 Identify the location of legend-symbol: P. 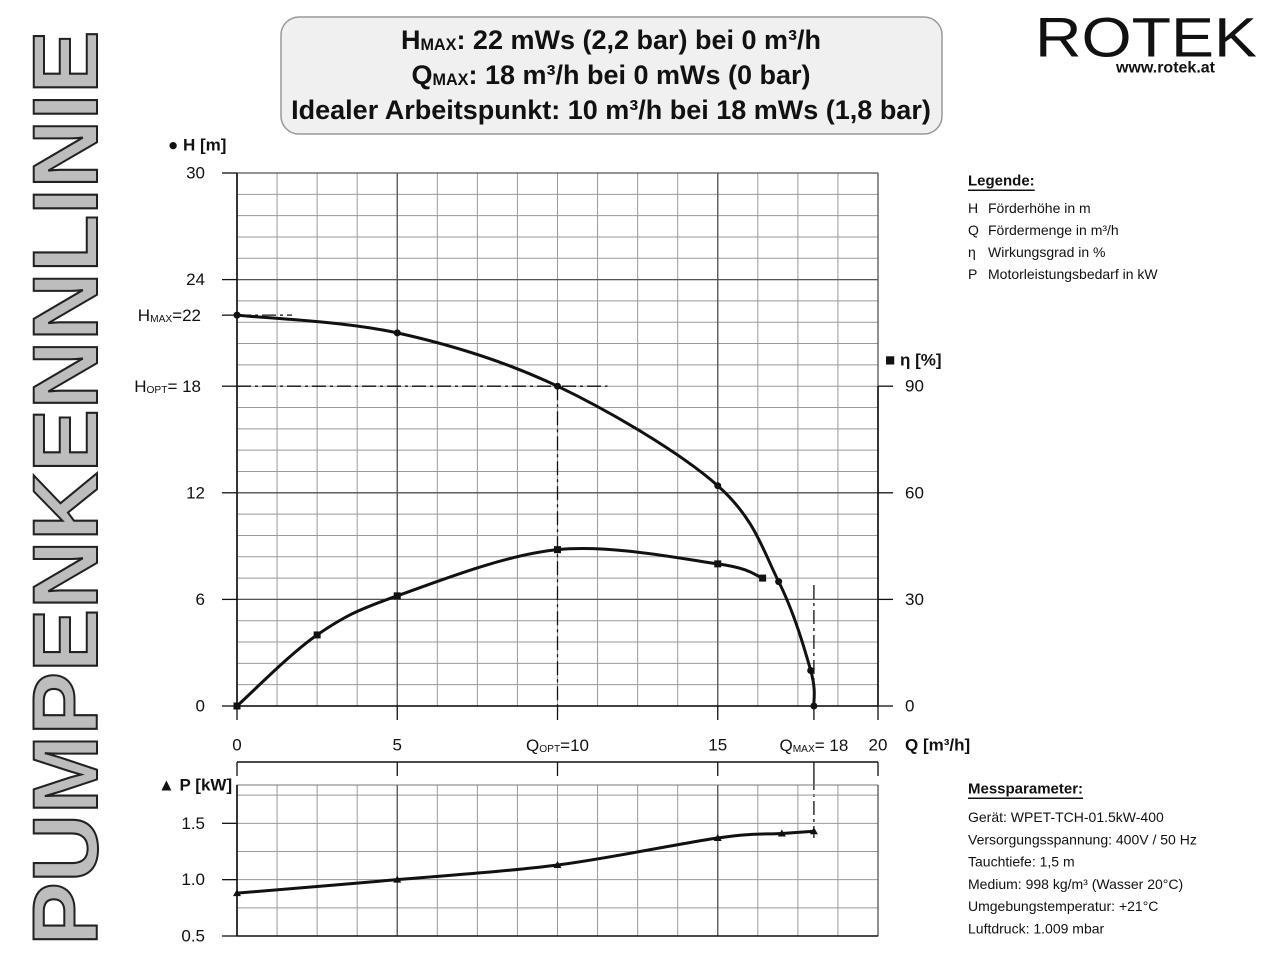
(972, 274).